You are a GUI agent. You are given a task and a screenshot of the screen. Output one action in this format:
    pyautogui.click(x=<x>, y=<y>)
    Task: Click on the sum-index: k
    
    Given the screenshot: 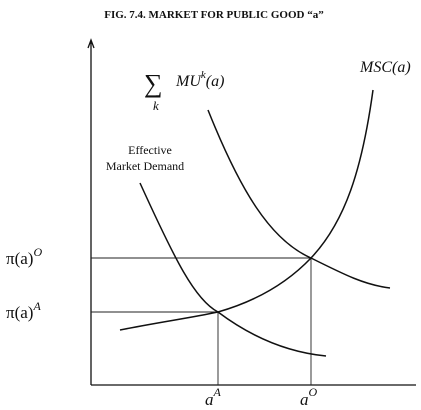 What is the action you would take?
    pyautogui.click(x=156, y=105)
    